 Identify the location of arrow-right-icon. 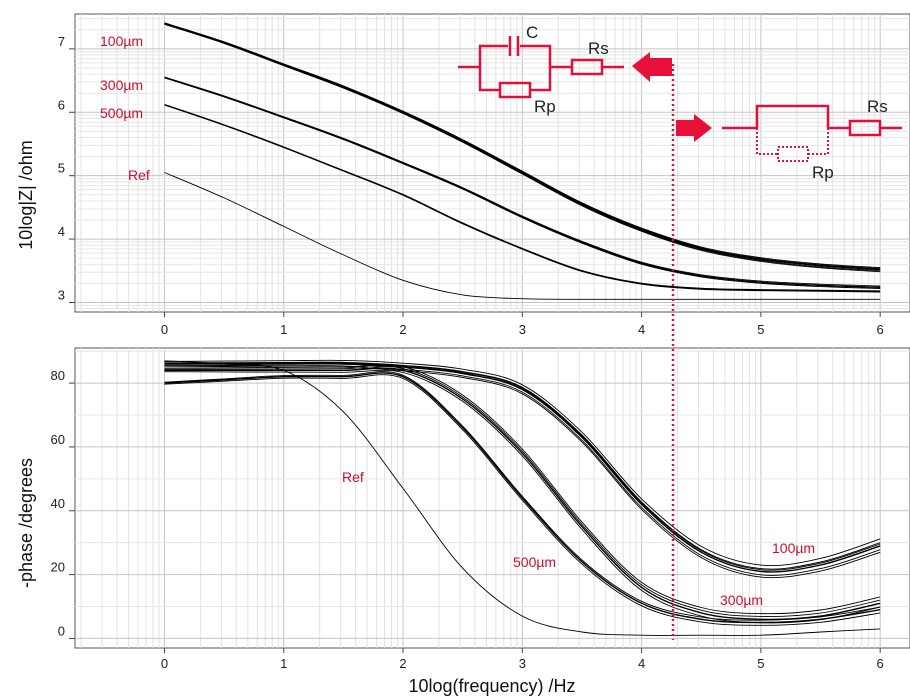
(694, 128).